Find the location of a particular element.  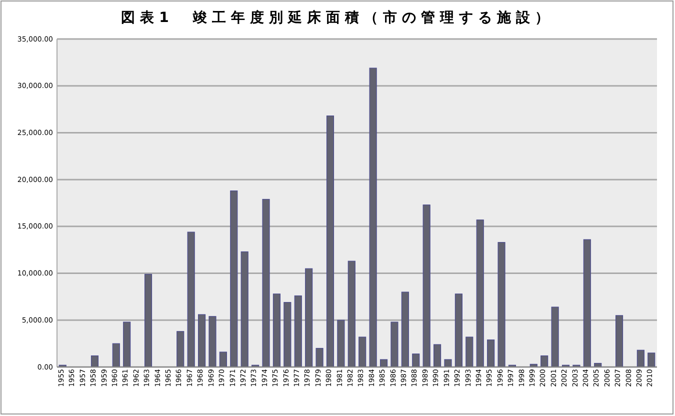

chart-title: 図表1 竣工年度別延床面積（市の管理する施設） is located at coordinates (337, 17).